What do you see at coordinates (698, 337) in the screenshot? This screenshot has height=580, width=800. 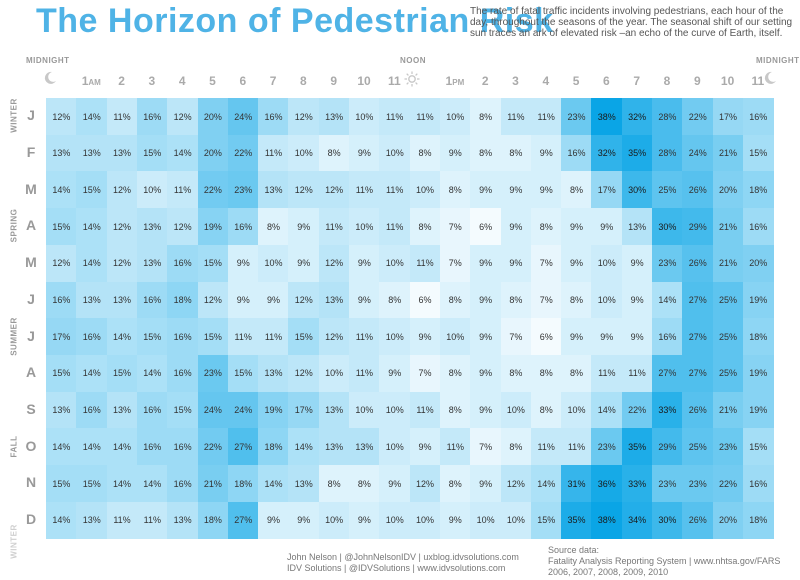 I see `heatmap-cell: 27%` at bounding box center [698, 337].